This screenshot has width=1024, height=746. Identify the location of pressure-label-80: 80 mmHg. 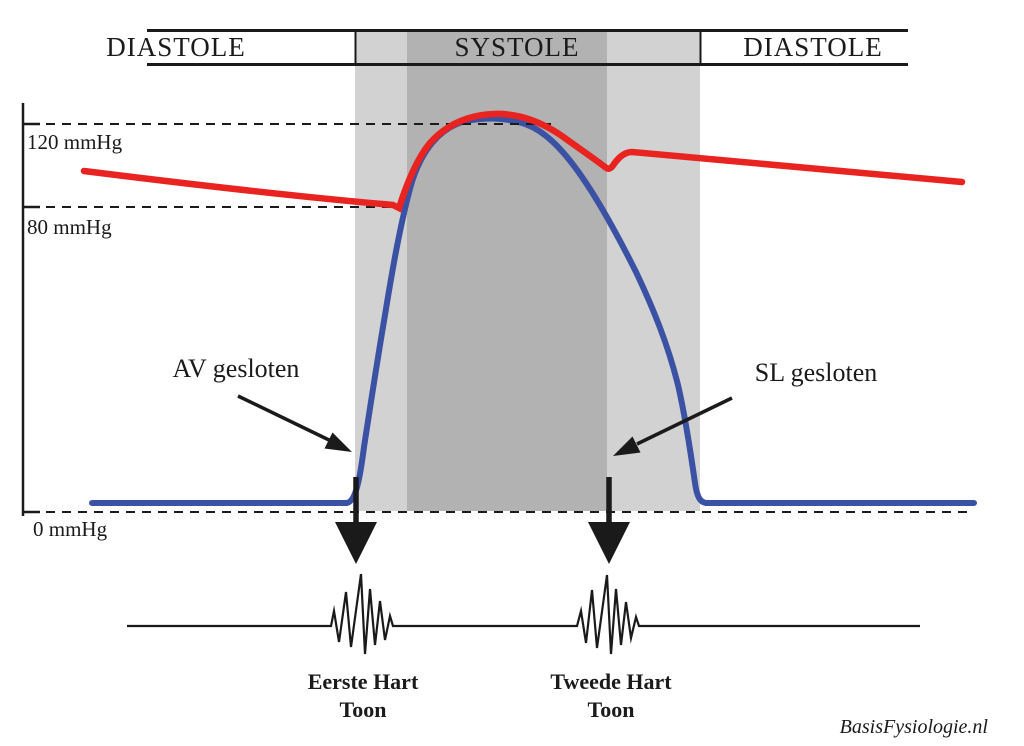
(69, 227).